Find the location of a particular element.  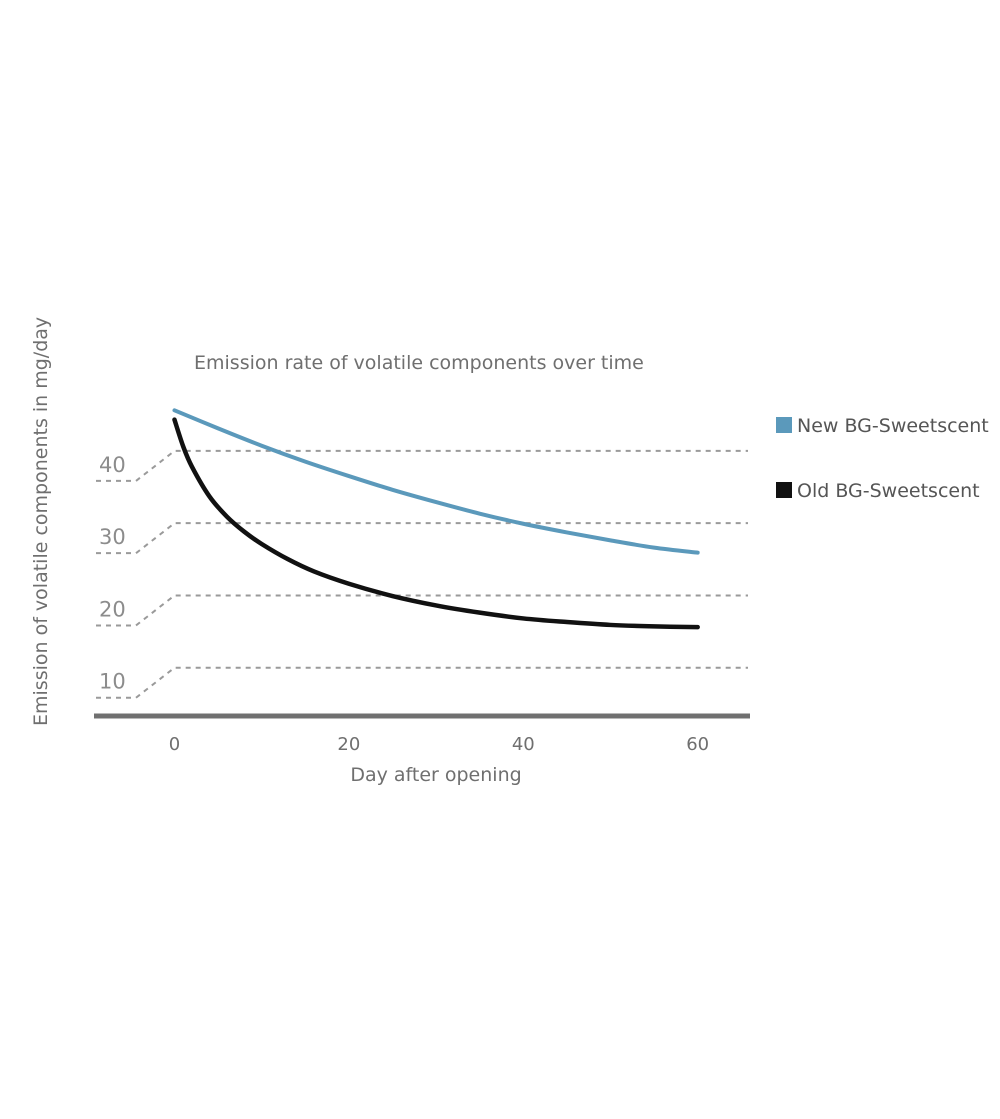

gridlines is located at coordinates (422, 574).